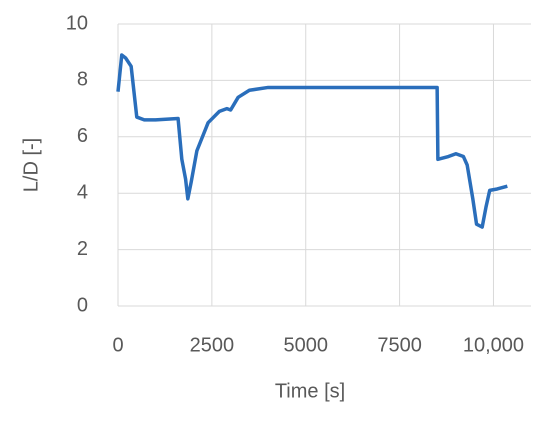 The height and width of the screenshot is (425, 550). I want to click on x-tick-label: 2500, so click(212, 345).